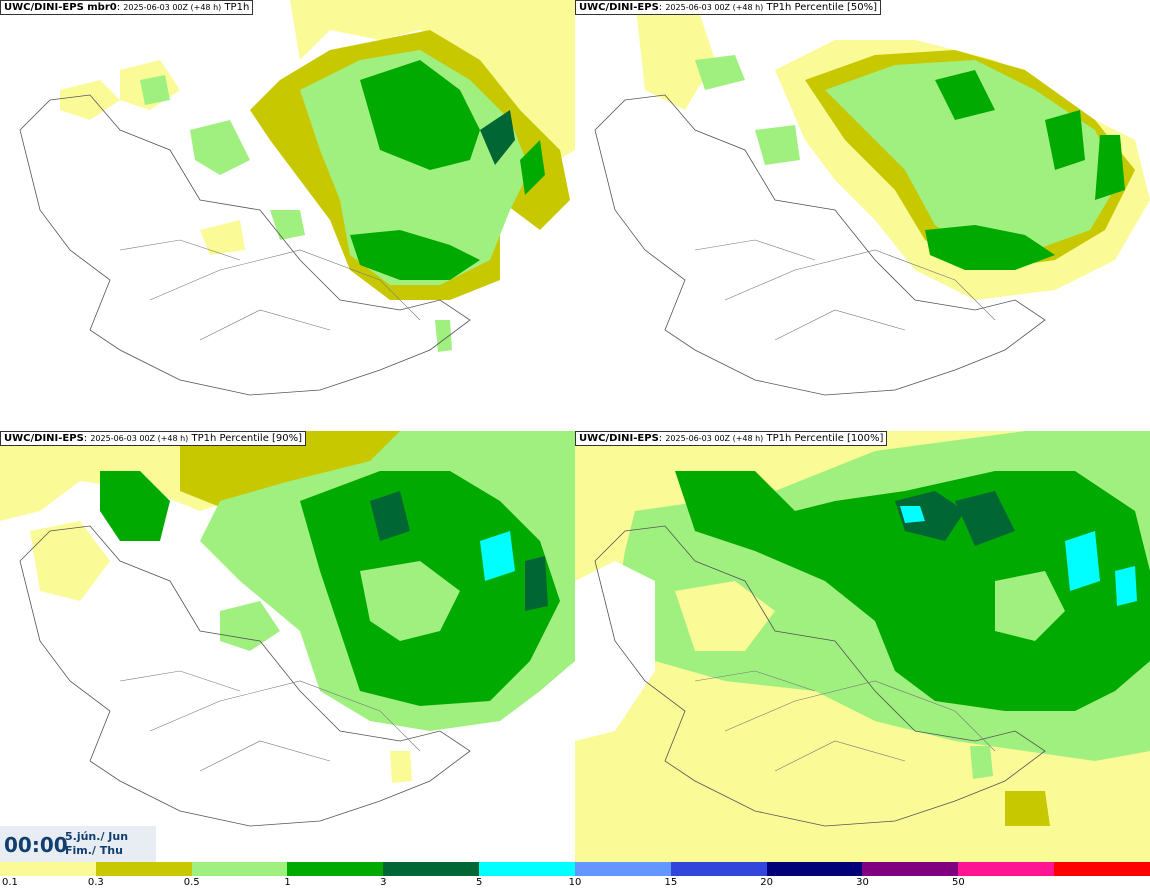 Image resolution: width=1150 pixels, height=891 pixels. I want to click on legend-label: 15, so click(671, 882).